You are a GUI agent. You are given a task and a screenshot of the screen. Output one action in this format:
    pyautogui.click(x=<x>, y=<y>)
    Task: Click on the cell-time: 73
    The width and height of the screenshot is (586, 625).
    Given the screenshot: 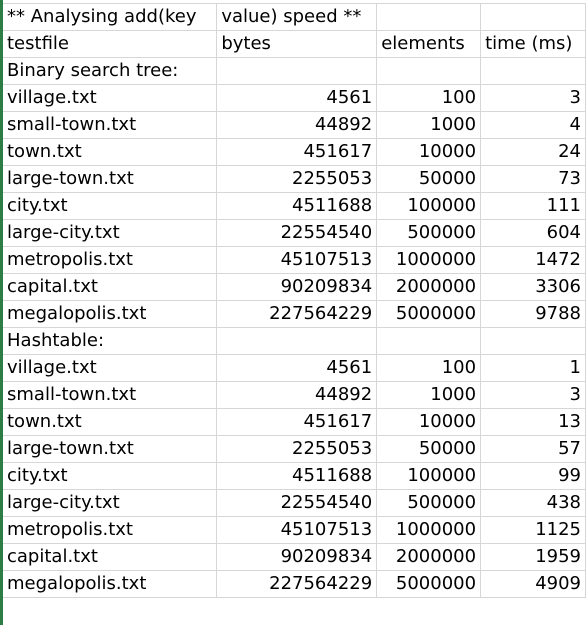 What is the action you would take?
    pyautogui.click(x=533, y=179)
    